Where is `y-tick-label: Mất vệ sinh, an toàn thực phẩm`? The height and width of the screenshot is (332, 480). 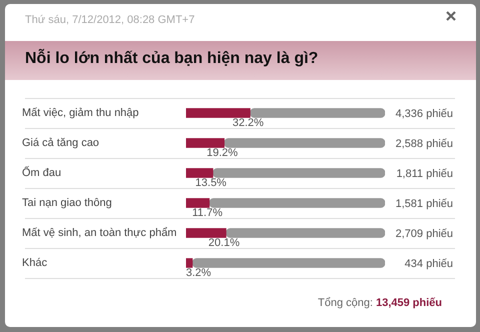 y-tick-label: Mất vệ sinh, an toàn thực phẩm is located at coordinates (99, 233).